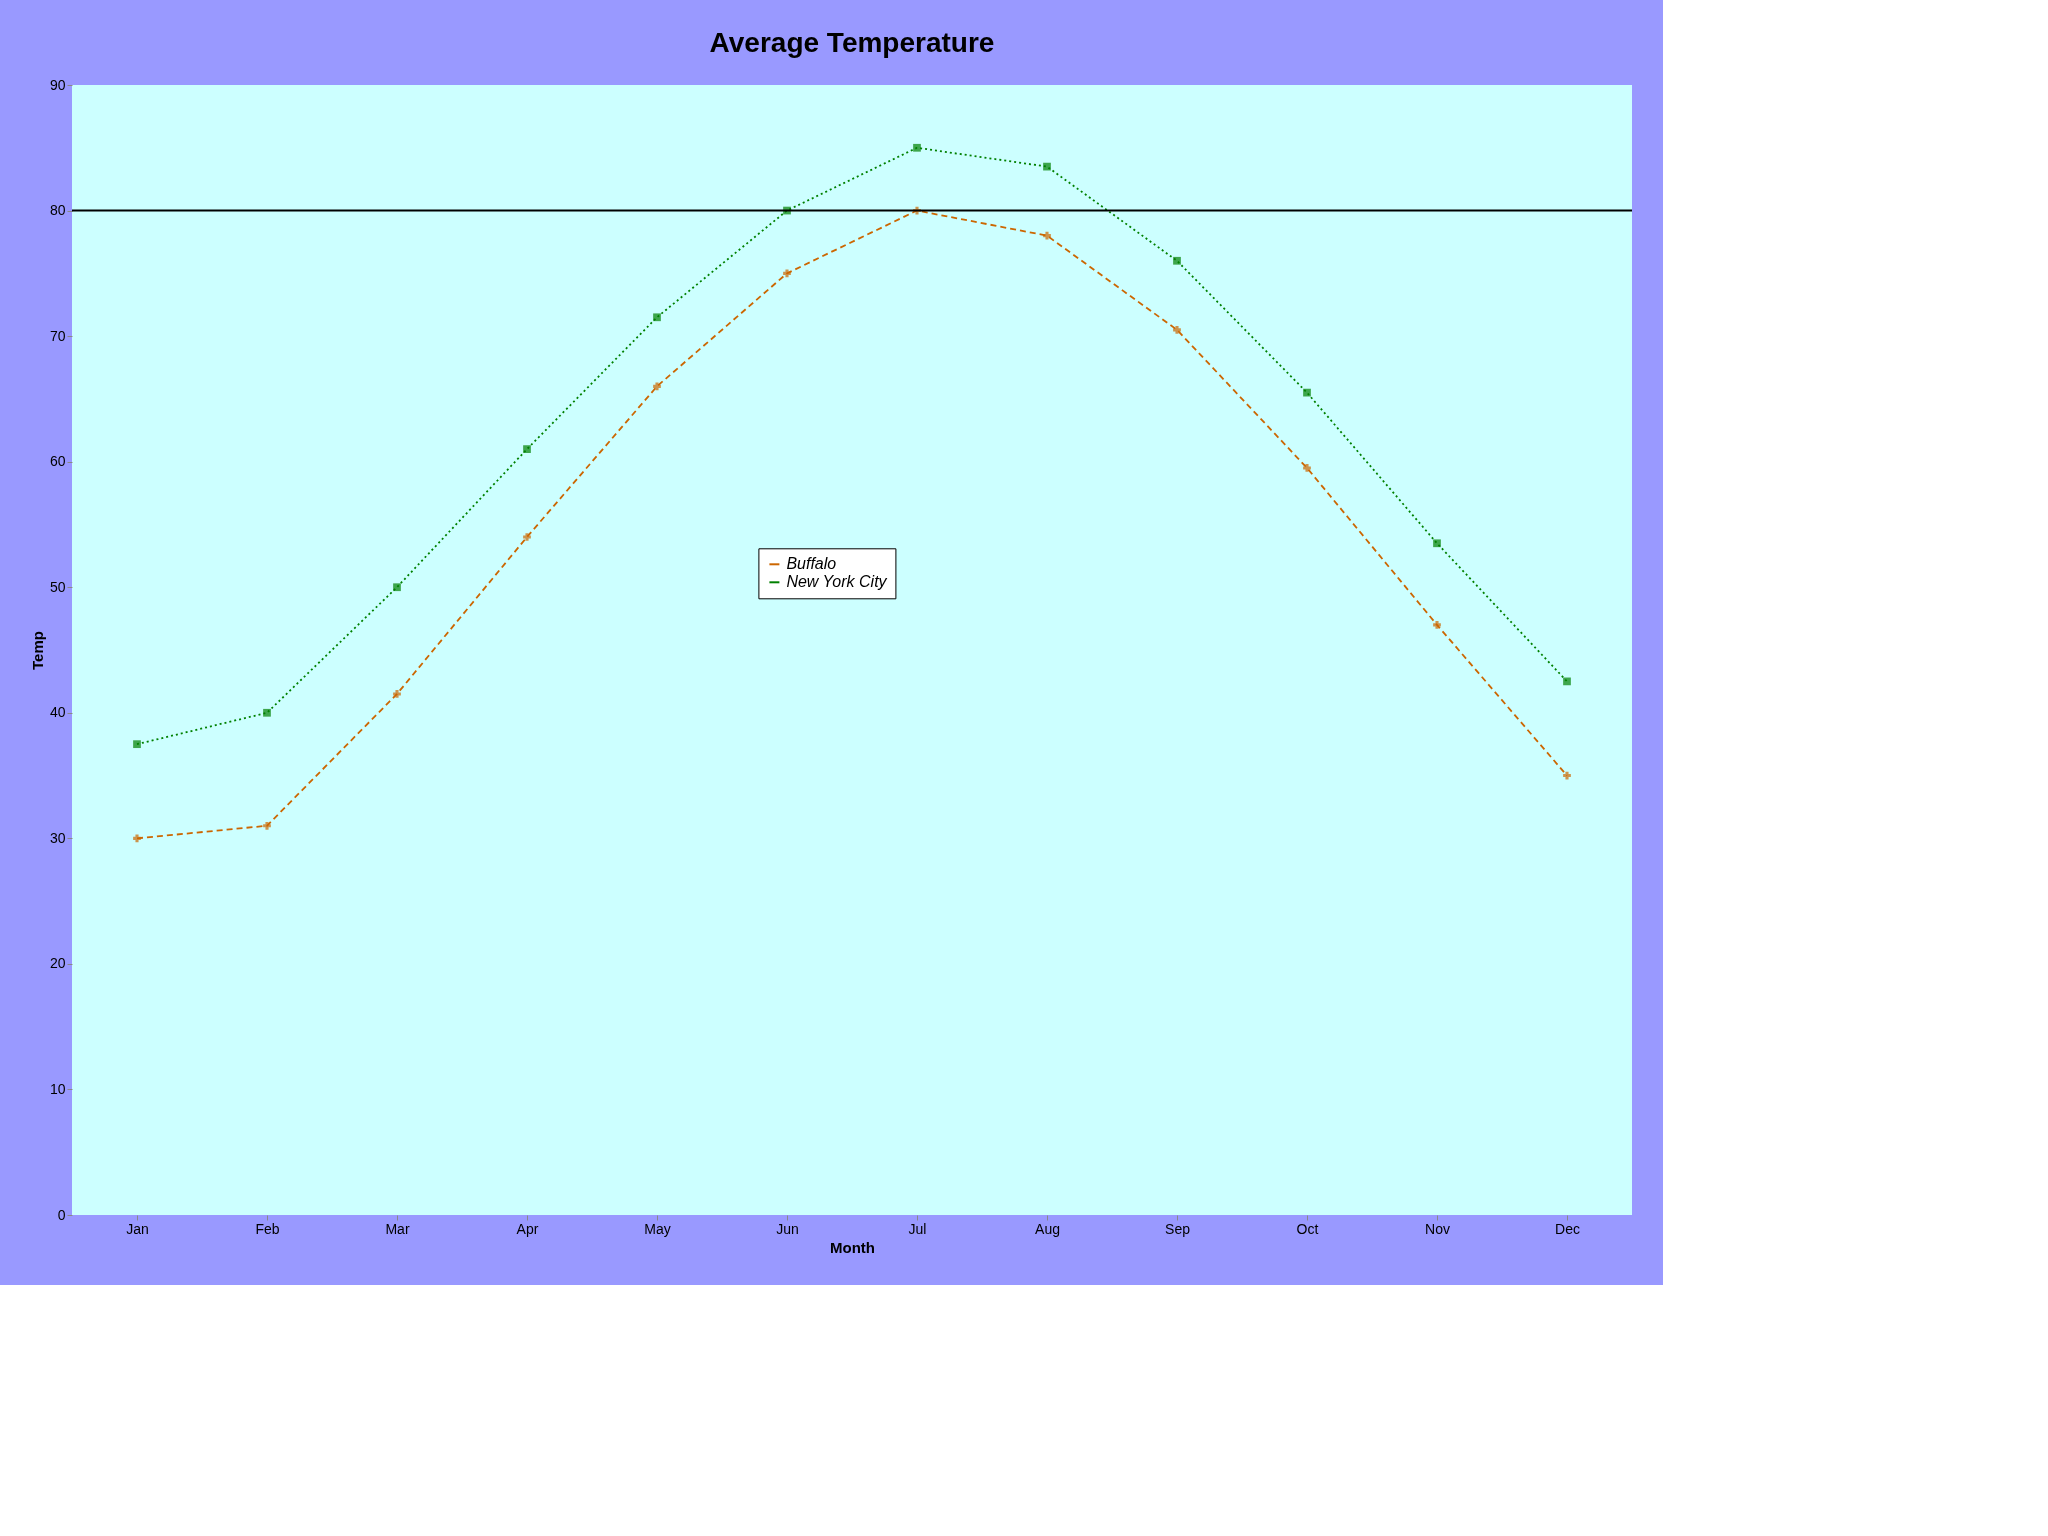  I want to click on y-tick-label: 60, so click(57, 461).